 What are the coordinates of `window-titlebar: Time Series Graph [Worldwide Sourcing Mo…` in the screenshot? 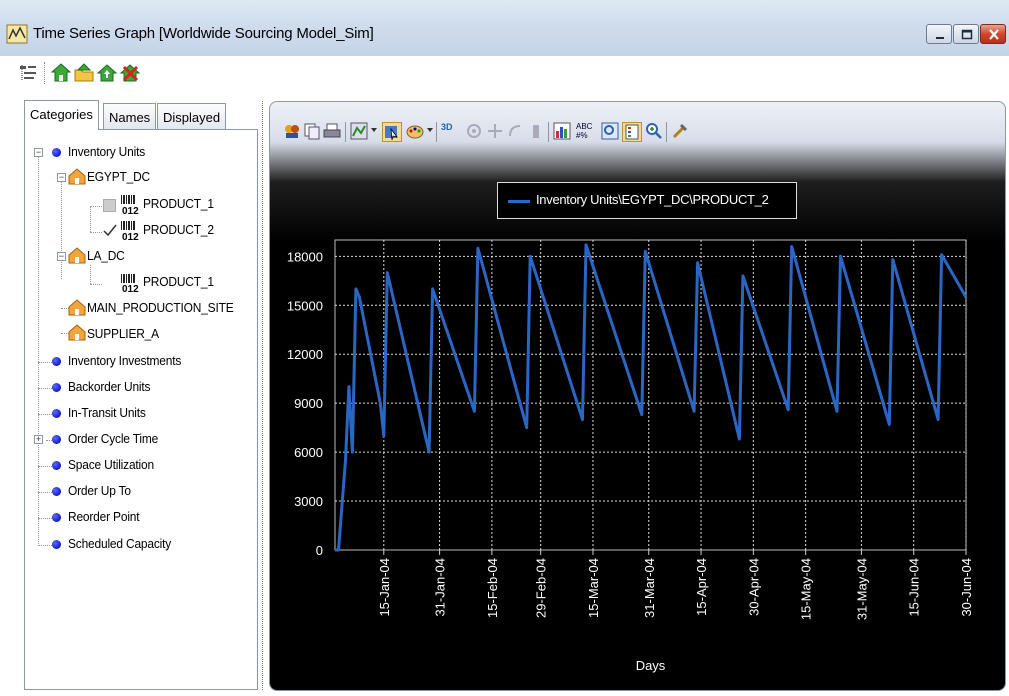 It's located at (504, 28).